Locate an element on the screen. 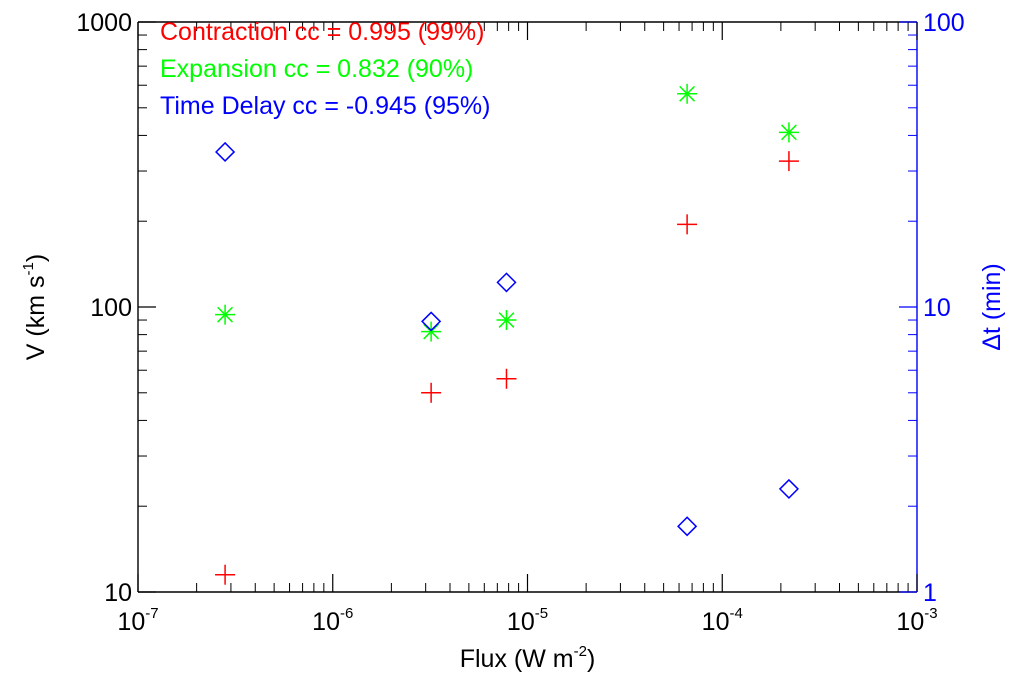  legend-entry: Contraction cc = 0.995 (99%) is located at coordinates (322, 32).